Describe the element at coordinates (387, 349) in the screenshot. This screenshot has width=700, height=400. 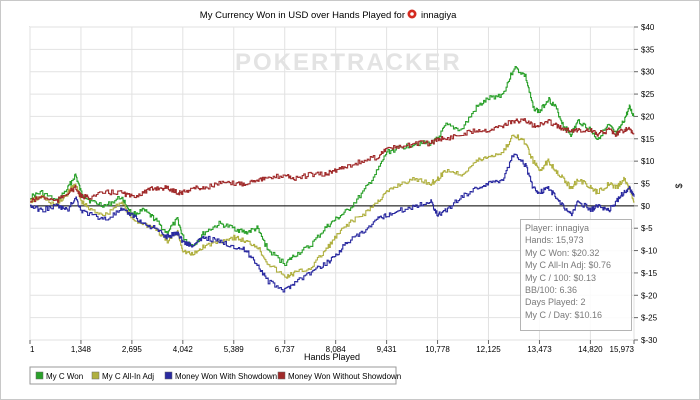
I see `x-tick-label: 9,431` at that location.